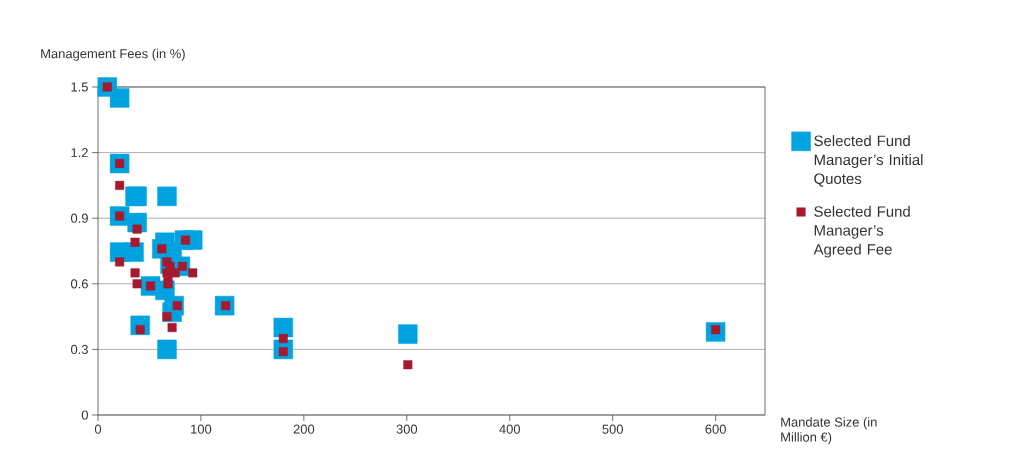 The width and height of the screenshot is (1029, 467). What do you see at coordinates (304, 429) in the screenshot?
I see `x-tick-label: 200` at bounding box center [304, 429].